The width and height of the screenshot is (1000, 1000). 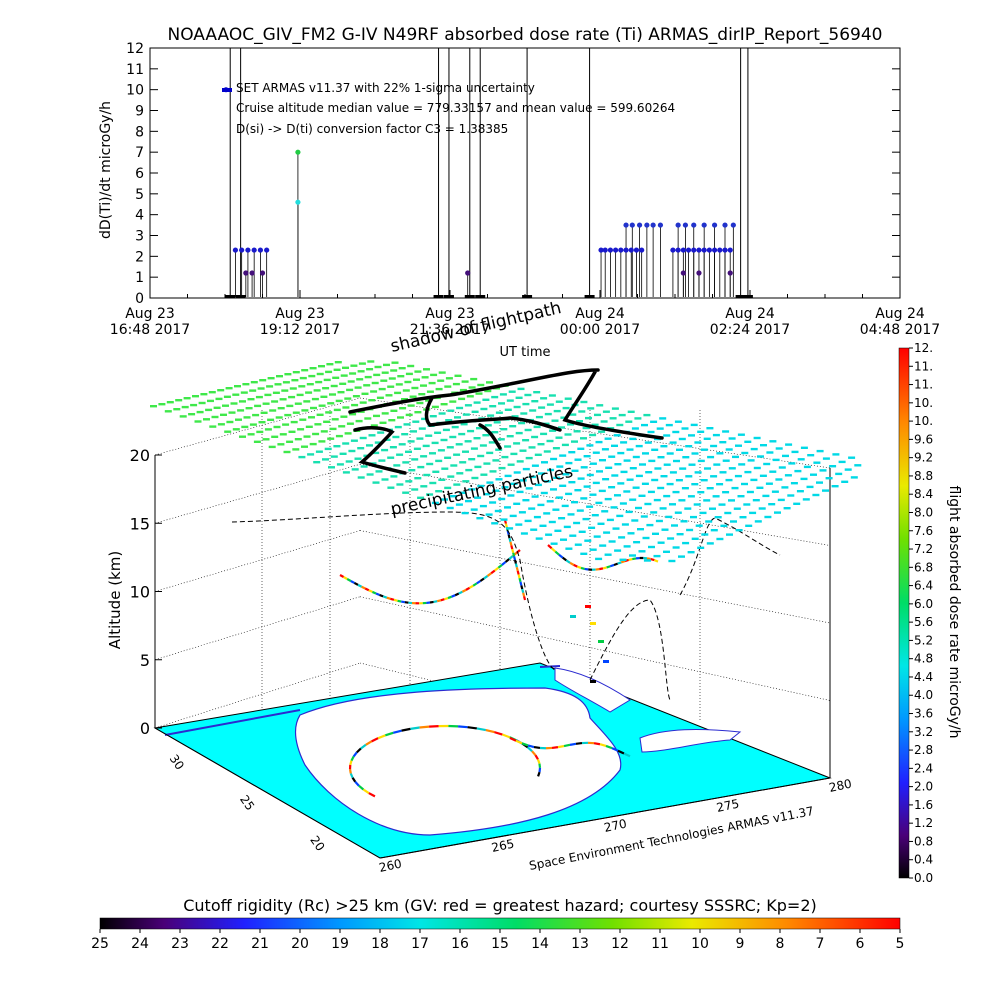 What do you see at coordinates (499, 601) in the screenshot?
I see `altitude-flight-track` at bounding box center [499, 601].